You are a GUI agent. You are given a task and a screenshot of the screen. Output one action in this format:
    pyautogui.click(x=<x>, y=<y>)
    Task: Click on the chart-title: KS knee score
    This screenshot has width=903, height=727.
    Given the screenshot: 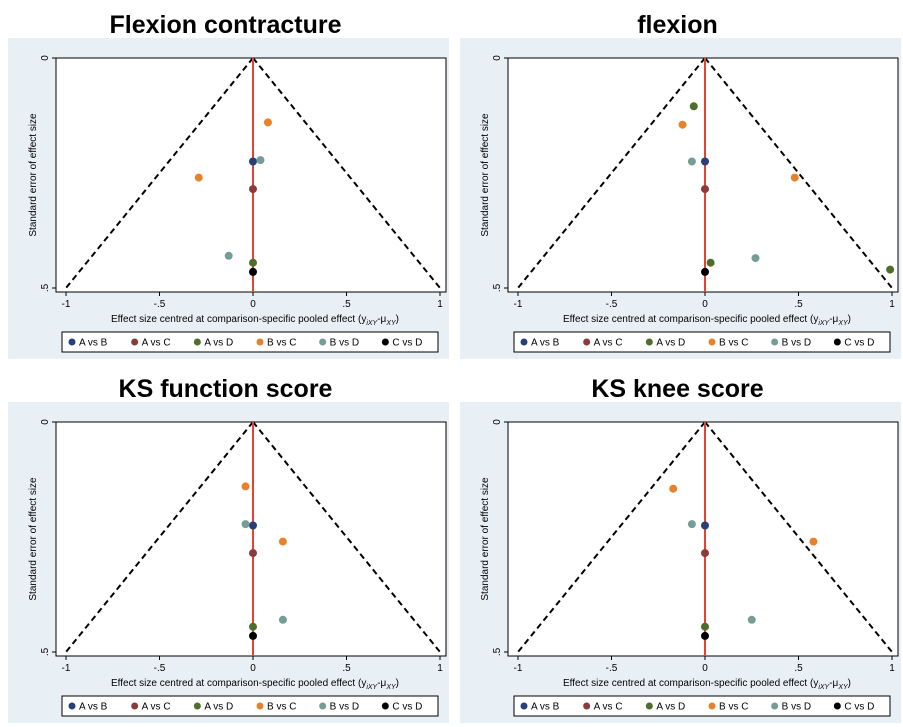 What is the action you would take?
    pyautogui.click(x=677, y=389)
    